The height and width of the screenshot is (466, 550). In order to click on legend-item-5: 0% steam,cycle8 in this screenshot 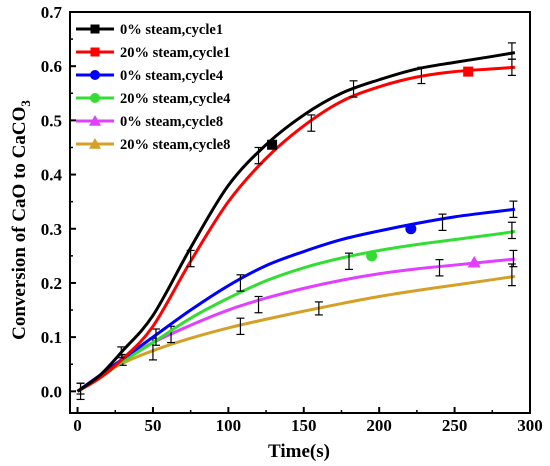, I will do `click(149, 122)`.